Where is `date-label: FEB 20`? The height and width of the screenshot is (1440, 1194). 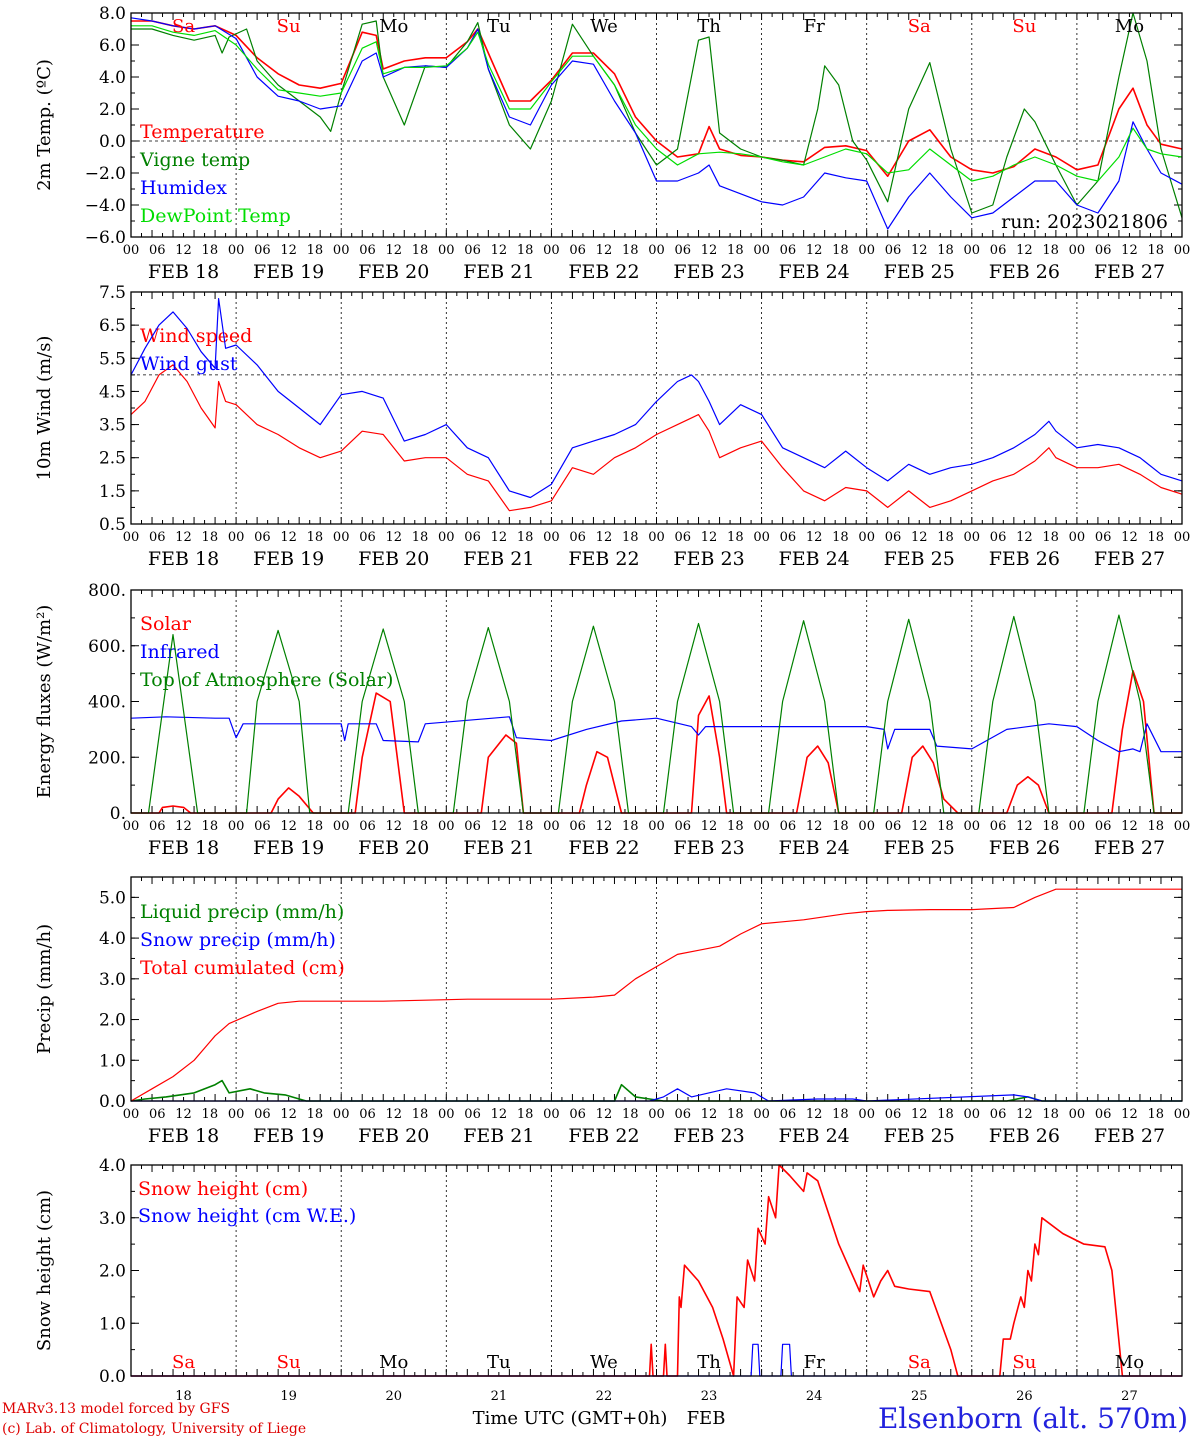 date-label: FEB 20 is located at coordinates (393, 848).